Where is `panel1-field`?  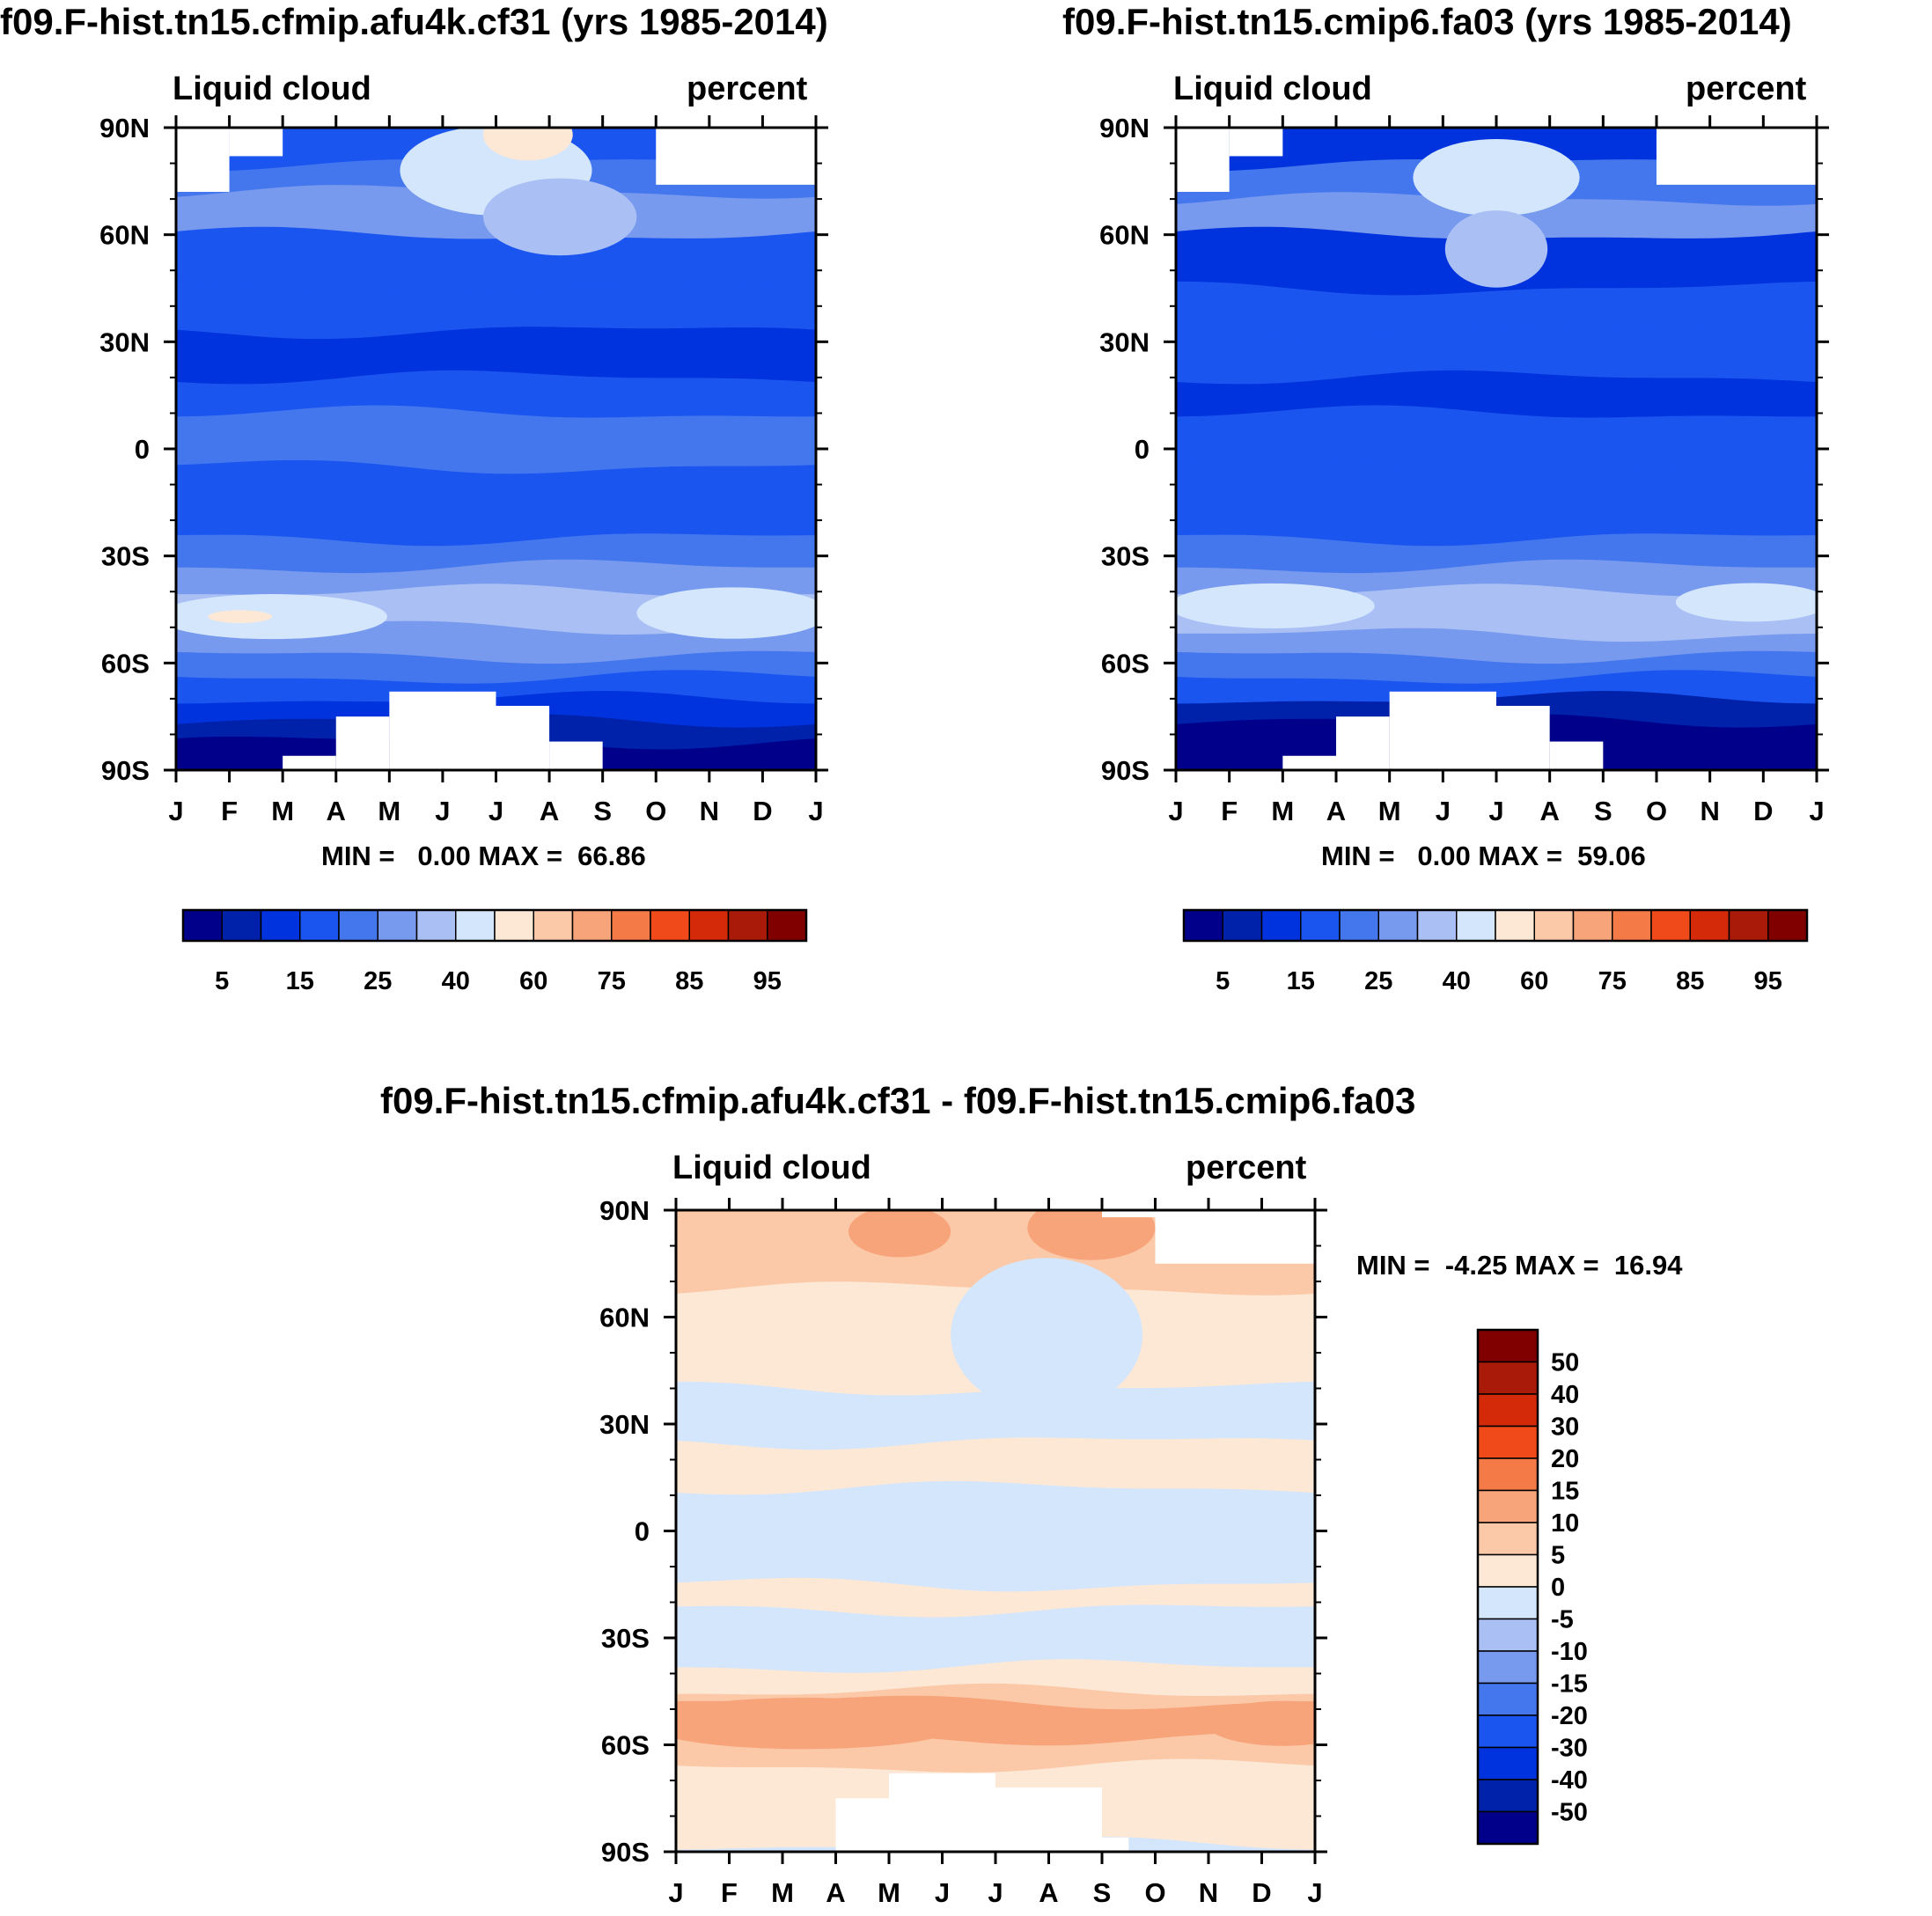 panel1-field is located at coordinates (496, 449).